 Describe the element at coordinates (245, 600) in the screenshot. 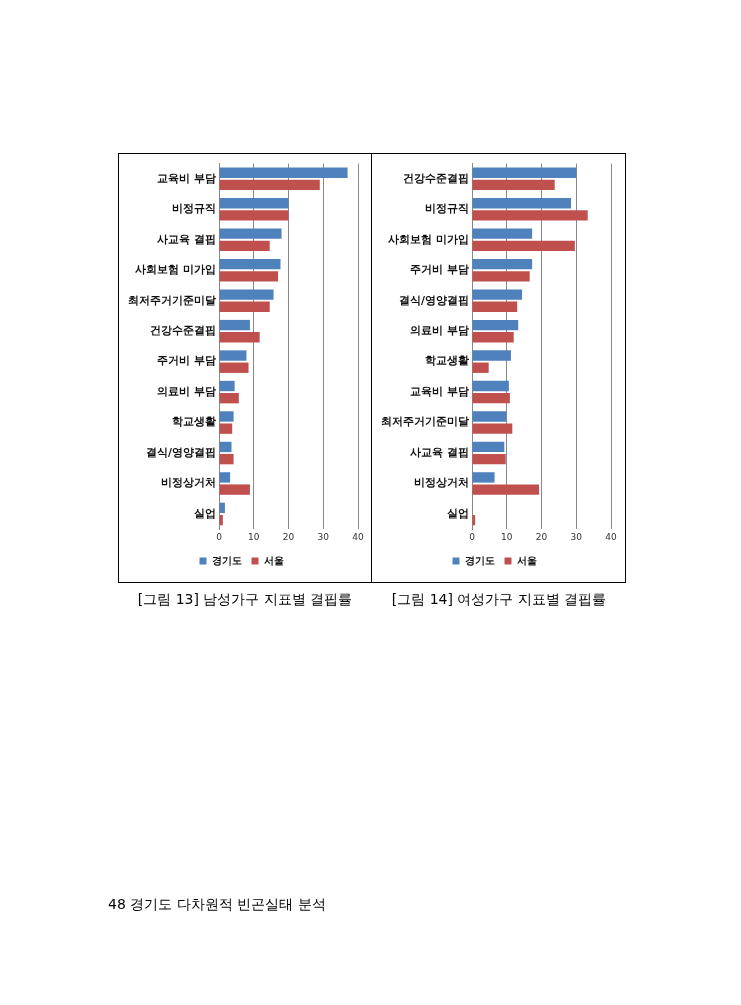

I see `text: [그림 13] 남성가구 지표별 결핍률` at that location.